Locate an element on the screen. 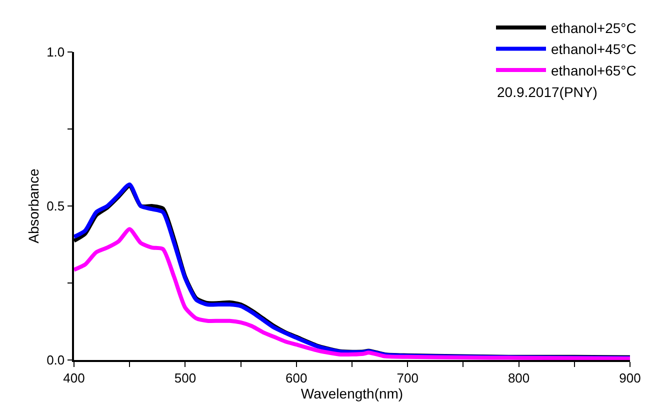 The height and width of the screenshot is (409, 670). x-tick-label: 400 is located at coordinates (74, 378).